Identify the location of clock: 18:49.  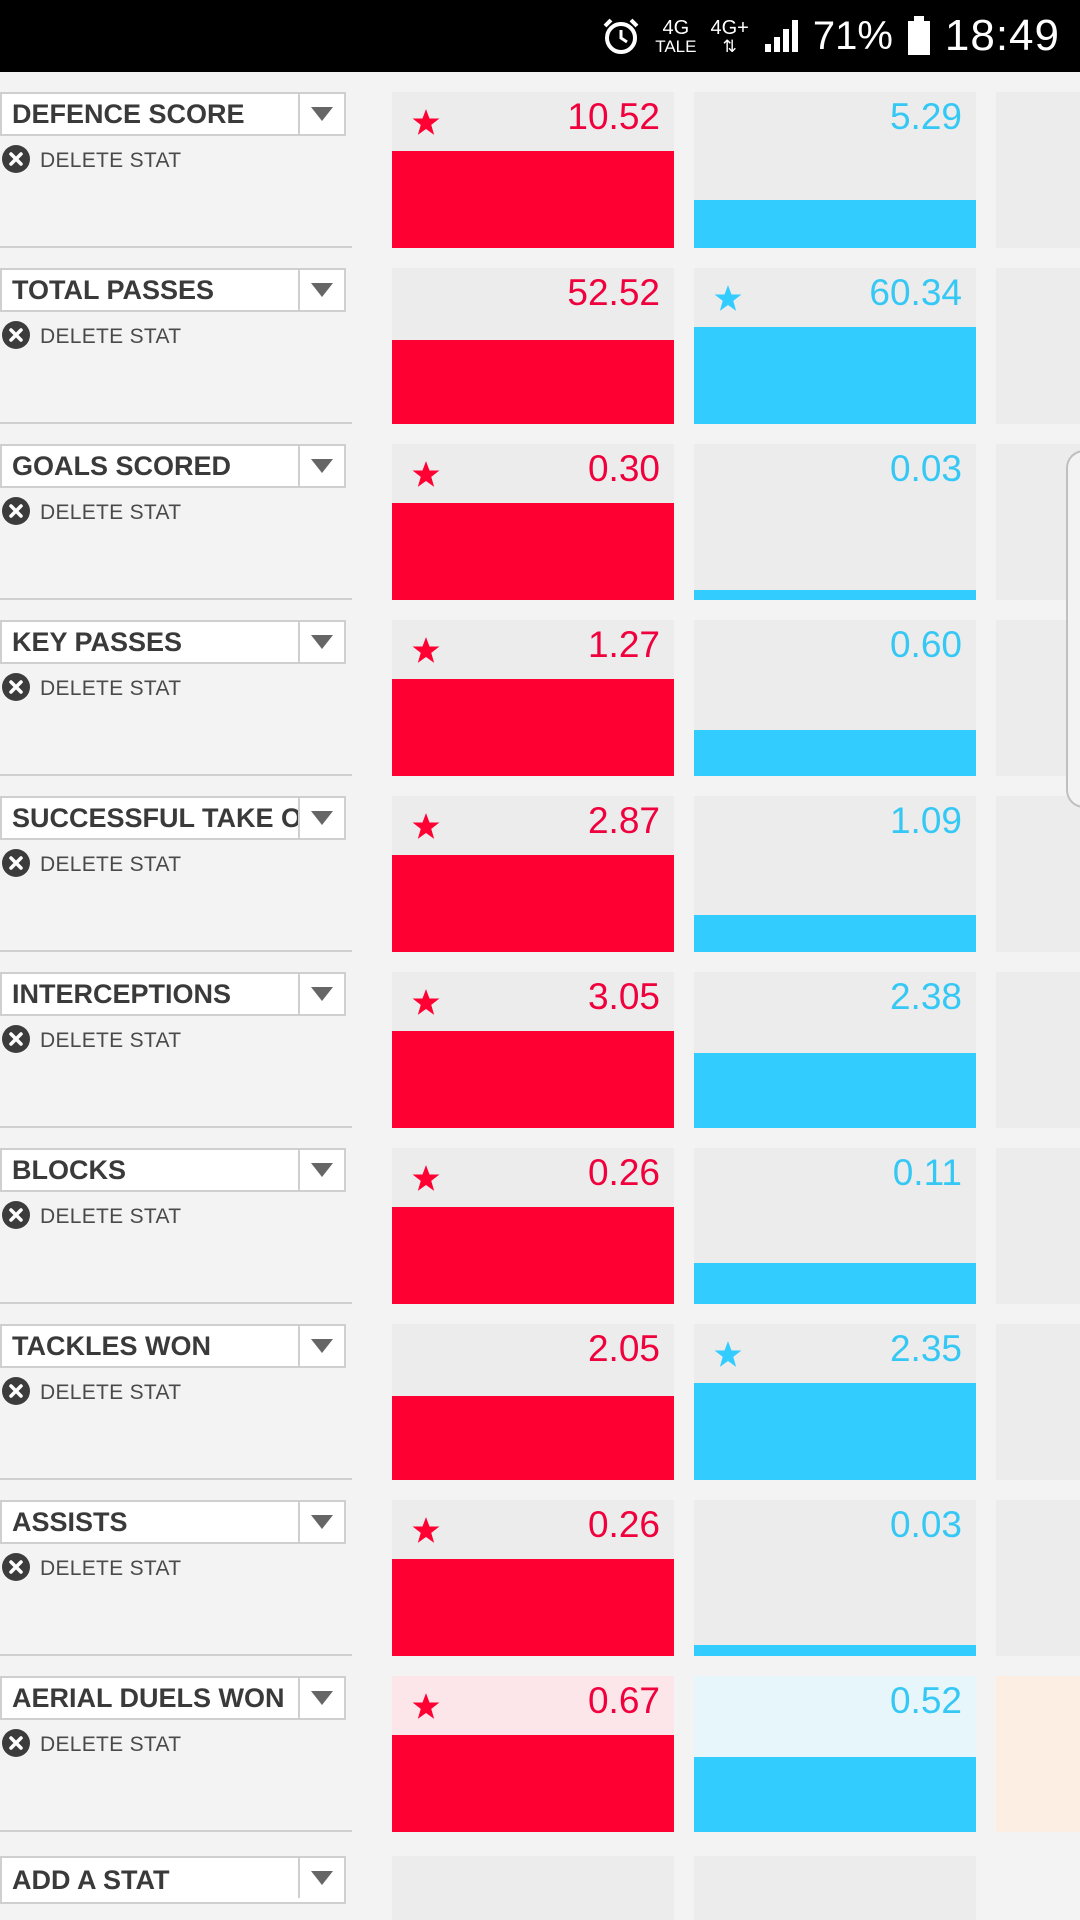
(1002, 35).